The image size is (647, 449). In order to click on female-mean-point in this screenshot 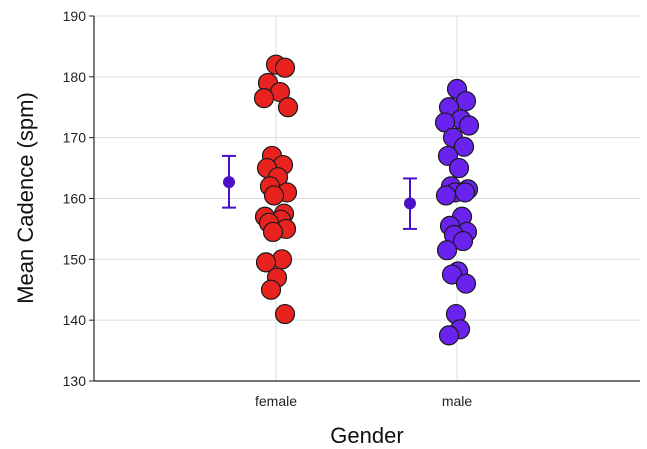, I will do `click(229, 182)`.